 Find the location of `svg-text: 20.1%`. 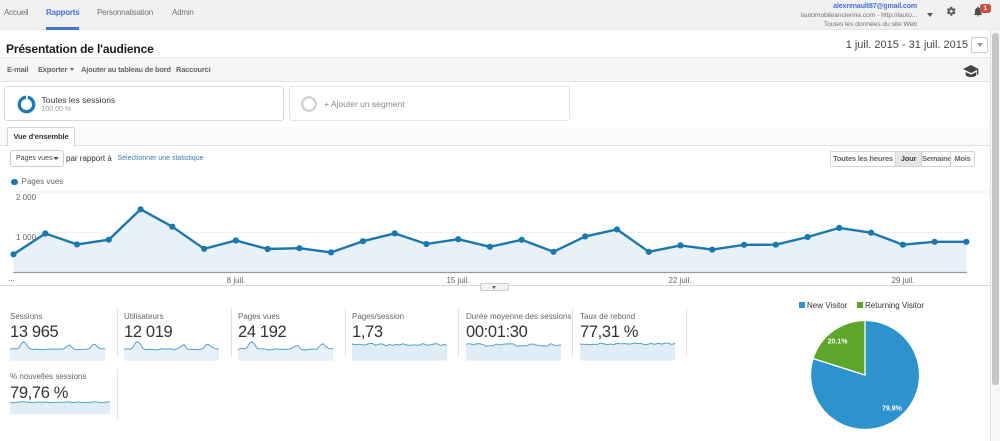

svg-text: 20.1% is located at coordinates (838, 342).